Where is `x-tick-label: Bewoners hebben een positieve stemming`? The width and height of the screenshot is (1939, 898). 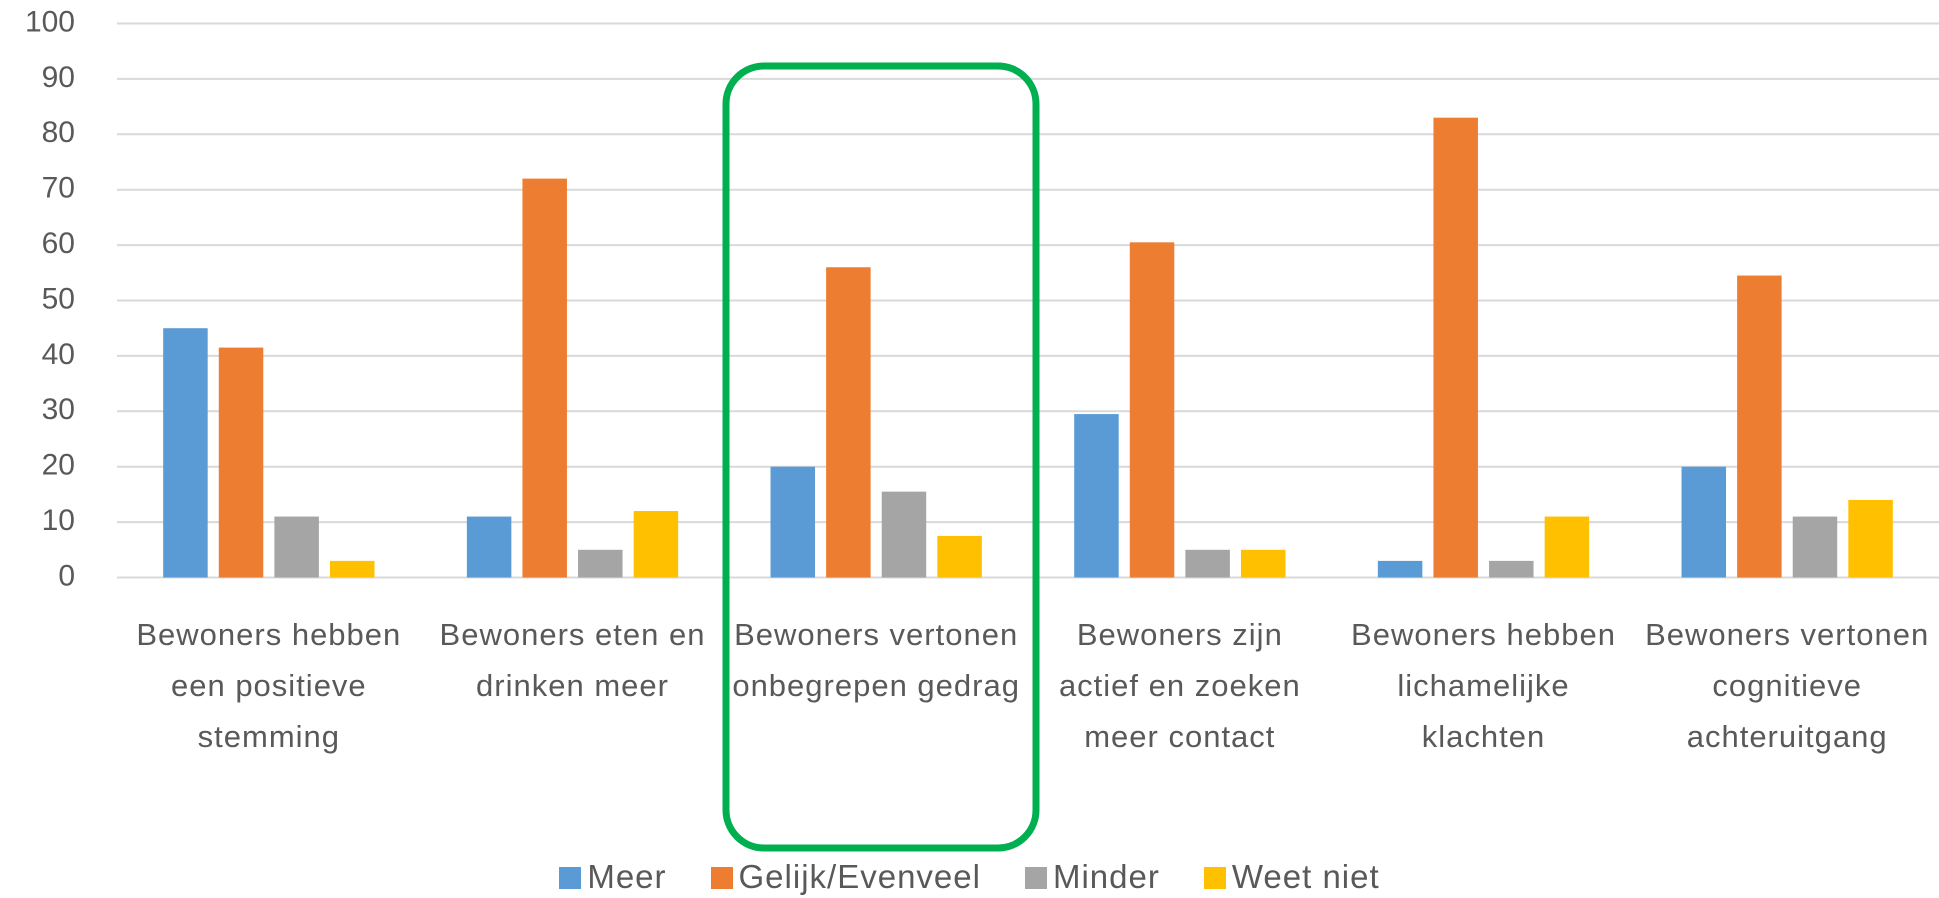 x-tick-label: Bewoners hebben een positieve stemming is located at coordinates (269, 685).